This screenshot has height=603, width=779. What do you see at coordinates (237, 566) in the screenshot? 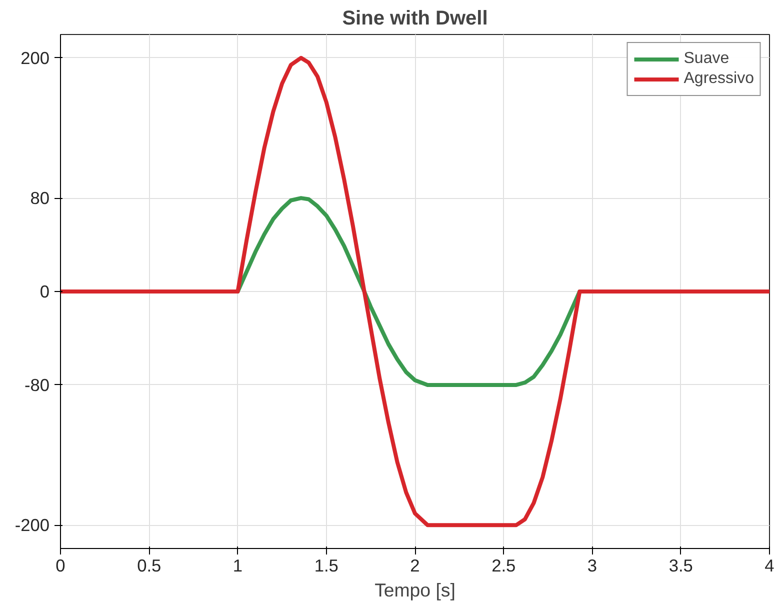
I see `x-tick-label: 1` at bounding box center [237, 566].